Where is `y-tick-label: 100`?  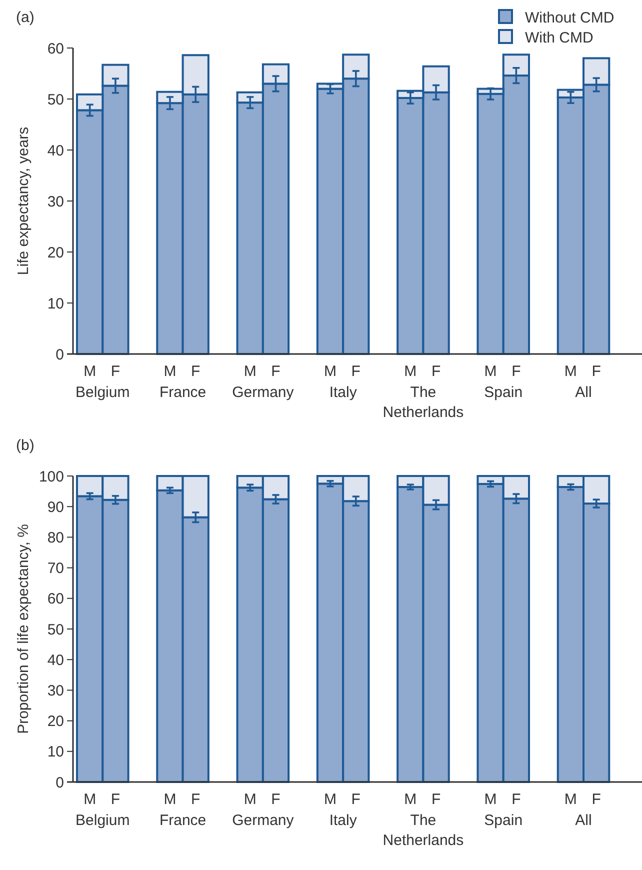
y-tick-label: 100 is located at coordinates (51, 477).